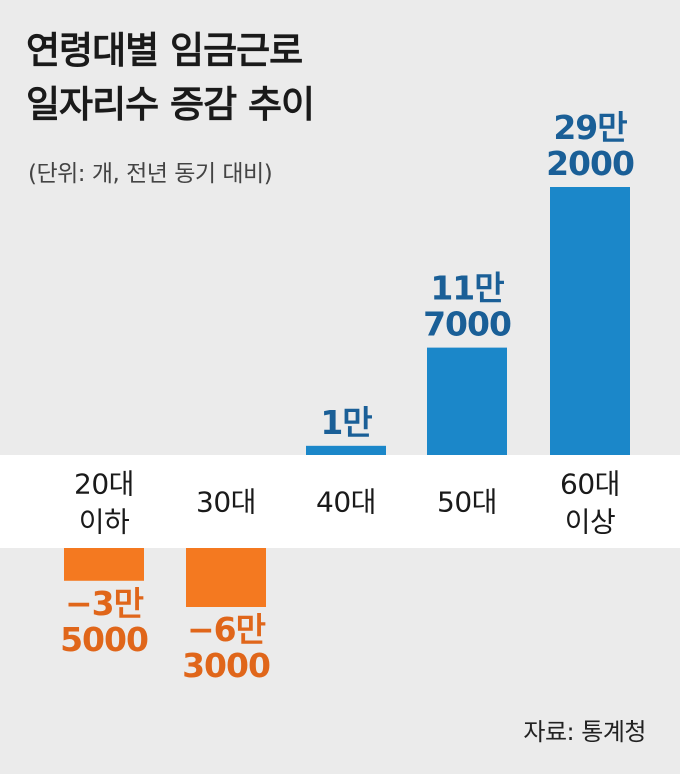  Describe the element at coordinates (104, 603) in the screenshot. I see `value-label-1-line-1: −3만` at that location.